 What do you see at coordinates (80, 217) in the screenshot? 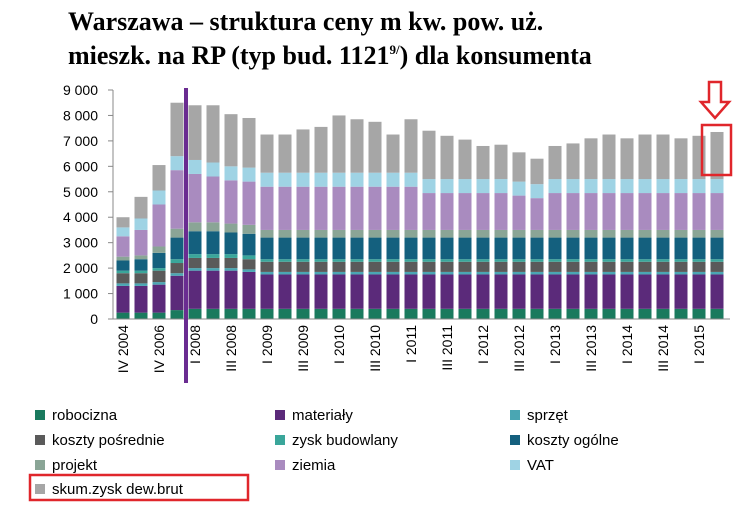
I see `y-tick-label: 4 000` at bounding box center [80, 217].